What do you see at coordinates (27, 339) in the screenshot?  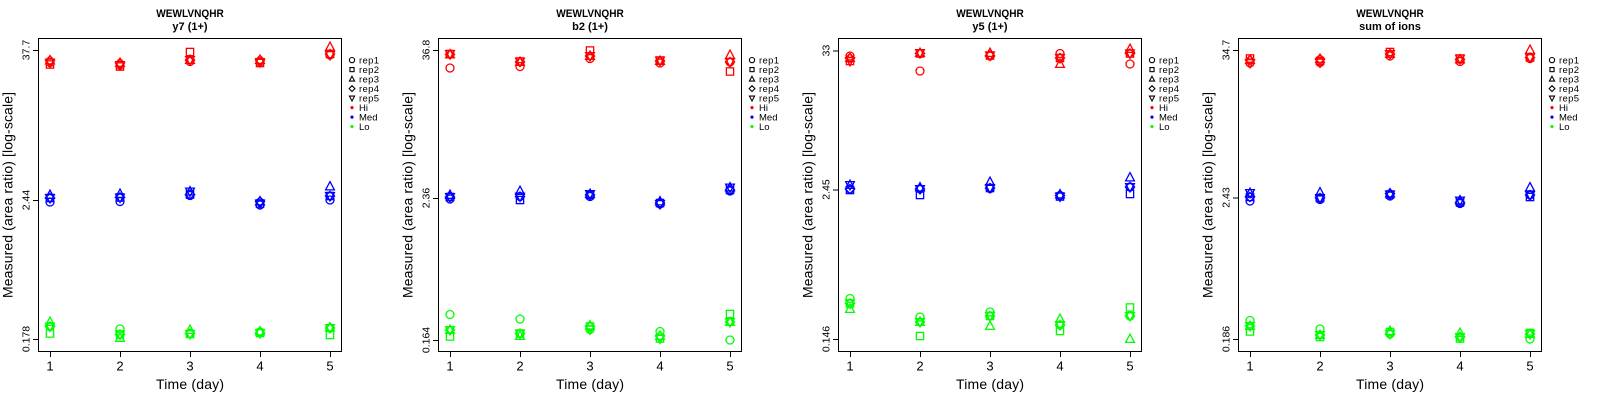 I see `svg-text: 0.178` at bounding box center [27, 339].